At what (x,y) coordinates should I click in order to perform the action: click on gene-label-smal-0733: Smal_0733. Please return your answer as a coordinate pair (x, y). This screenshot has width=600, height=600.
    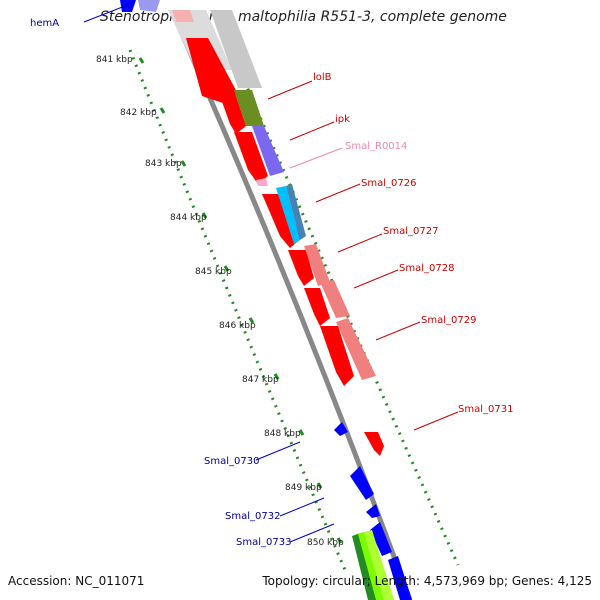
    Looking at the image, I should click on (263, 542).